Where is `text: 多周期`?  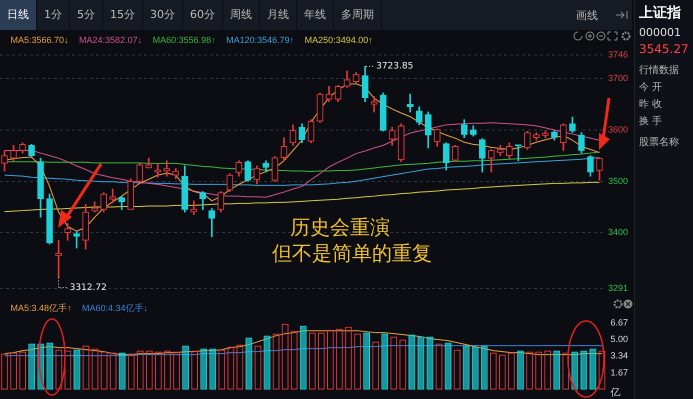 text: 多周期 is located at coordinates (358, 15).